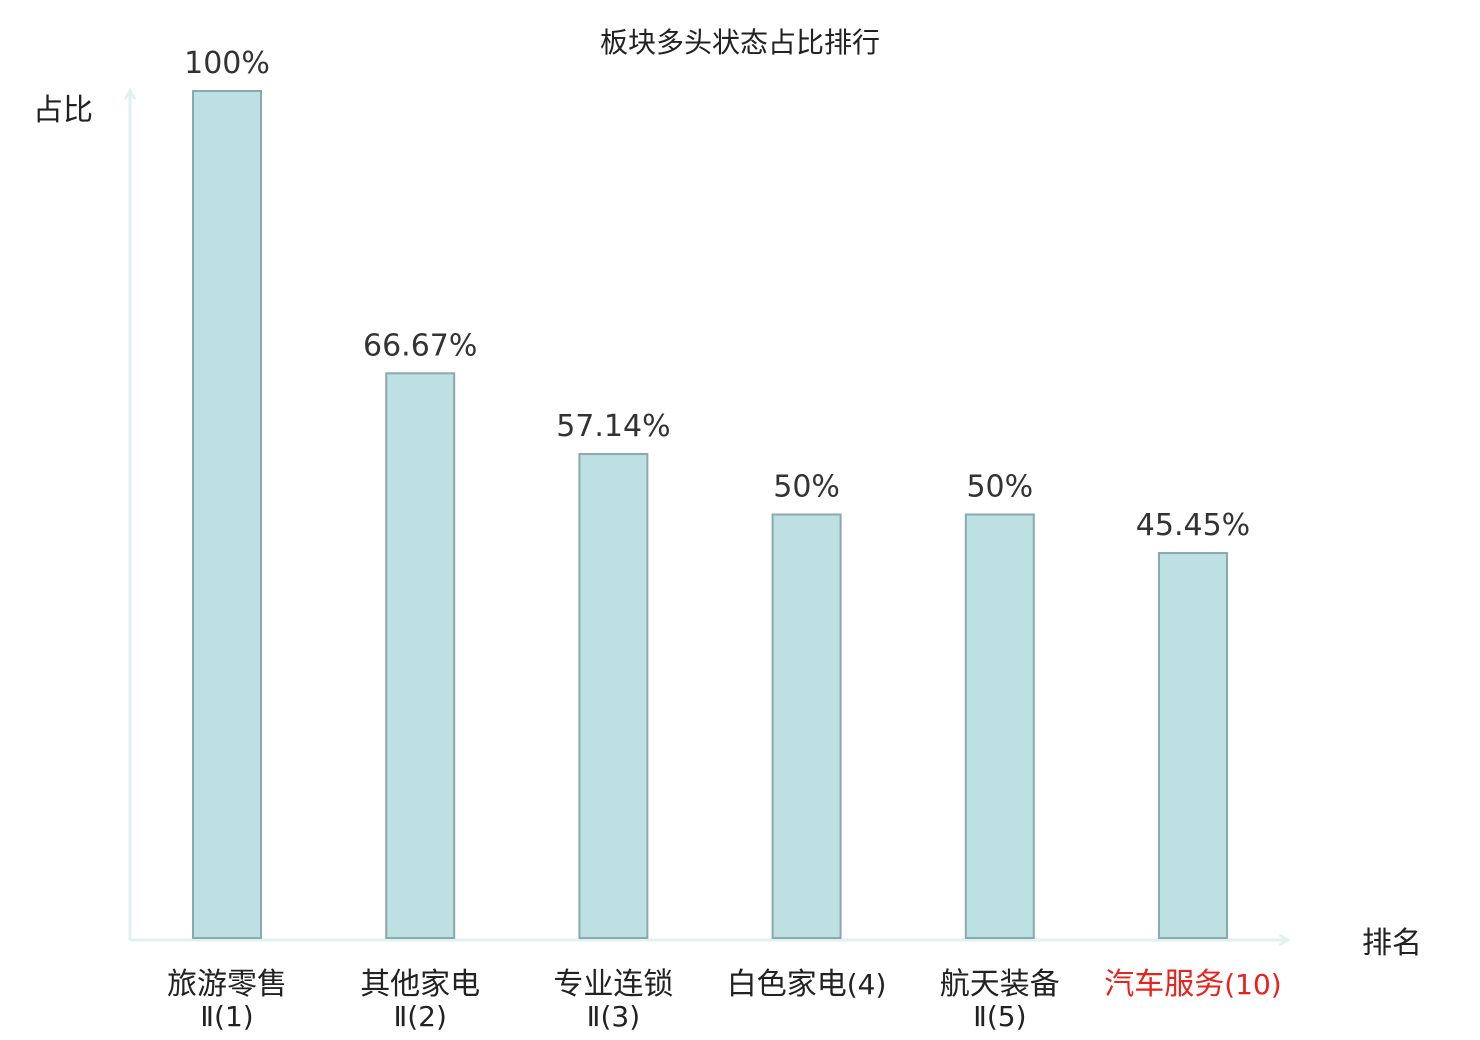  I want to click on x-tick-sublabel: Ⅱ(2), so click(419, 1016).